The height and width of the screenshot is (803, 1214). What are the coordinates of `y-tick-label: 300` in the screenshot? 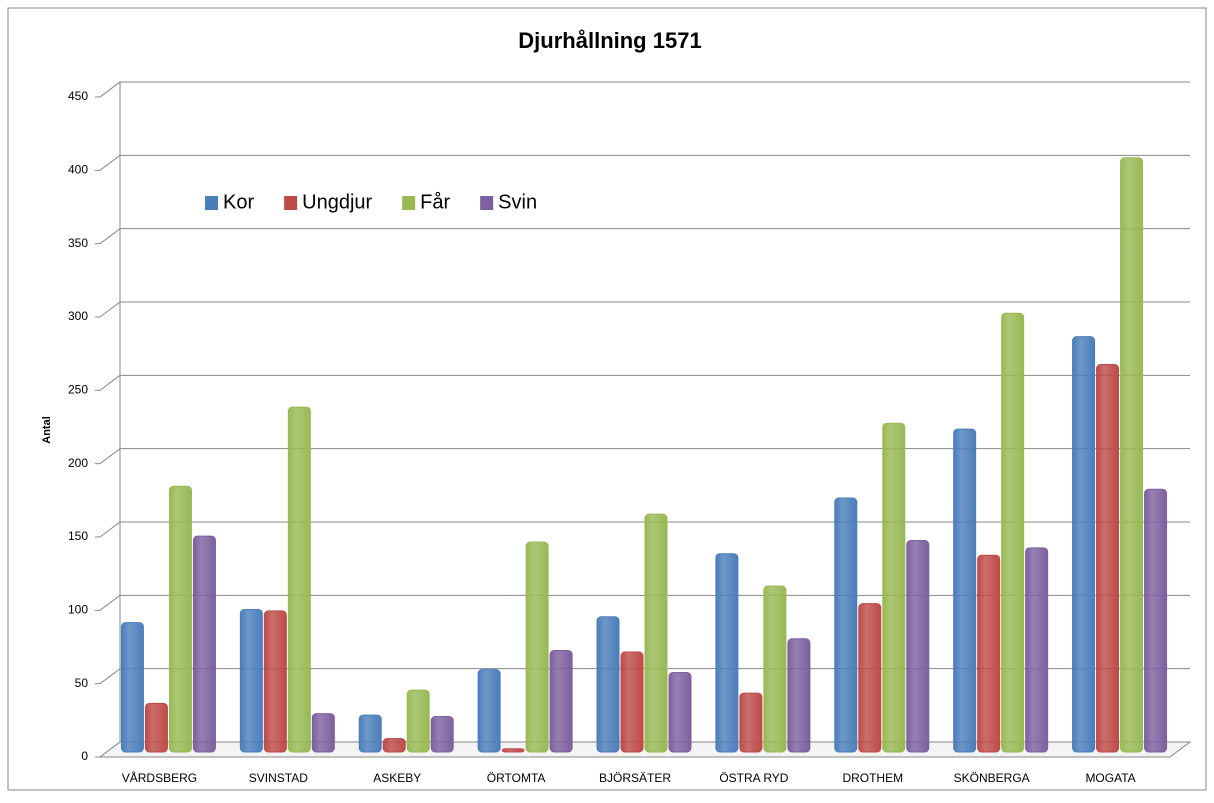 It's located at (78, 316).